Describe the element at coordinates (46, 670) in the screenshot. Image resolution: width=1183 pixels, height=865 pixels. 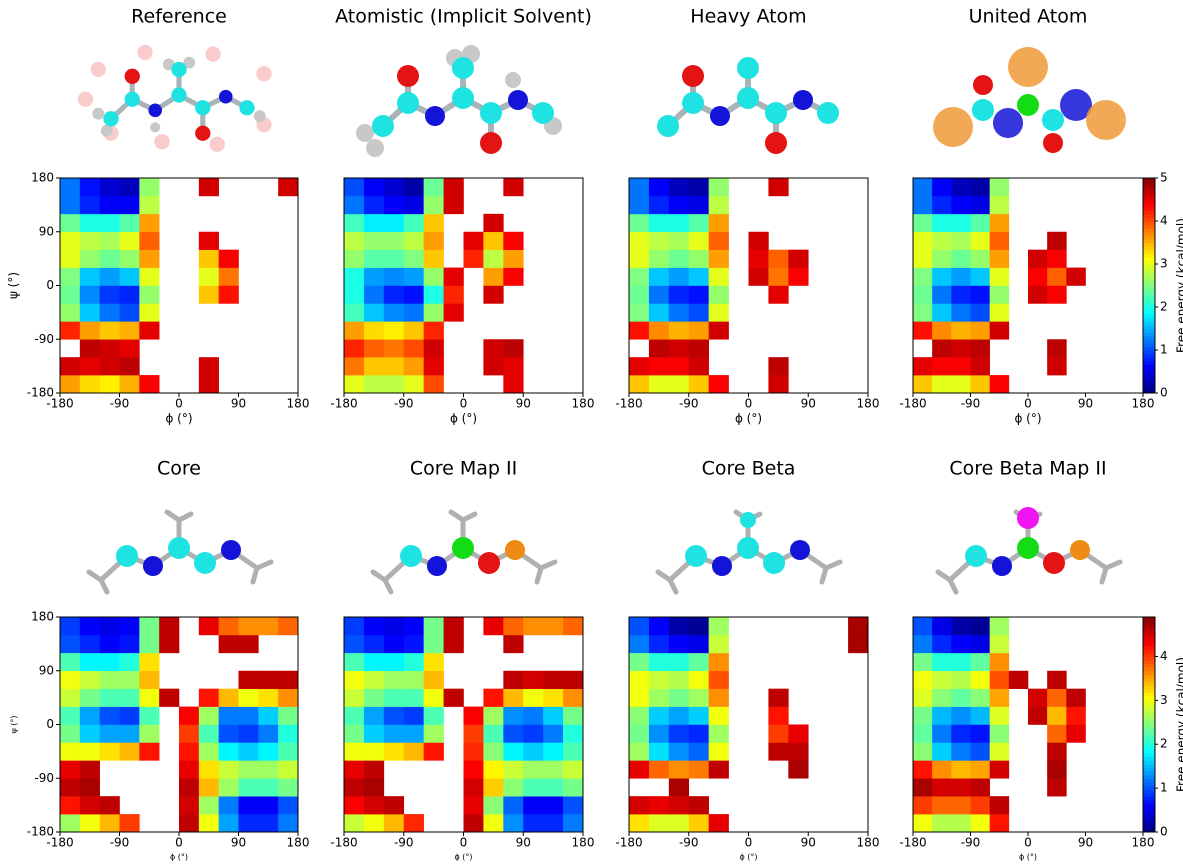
I see `y-tick-label: 90` at that location.